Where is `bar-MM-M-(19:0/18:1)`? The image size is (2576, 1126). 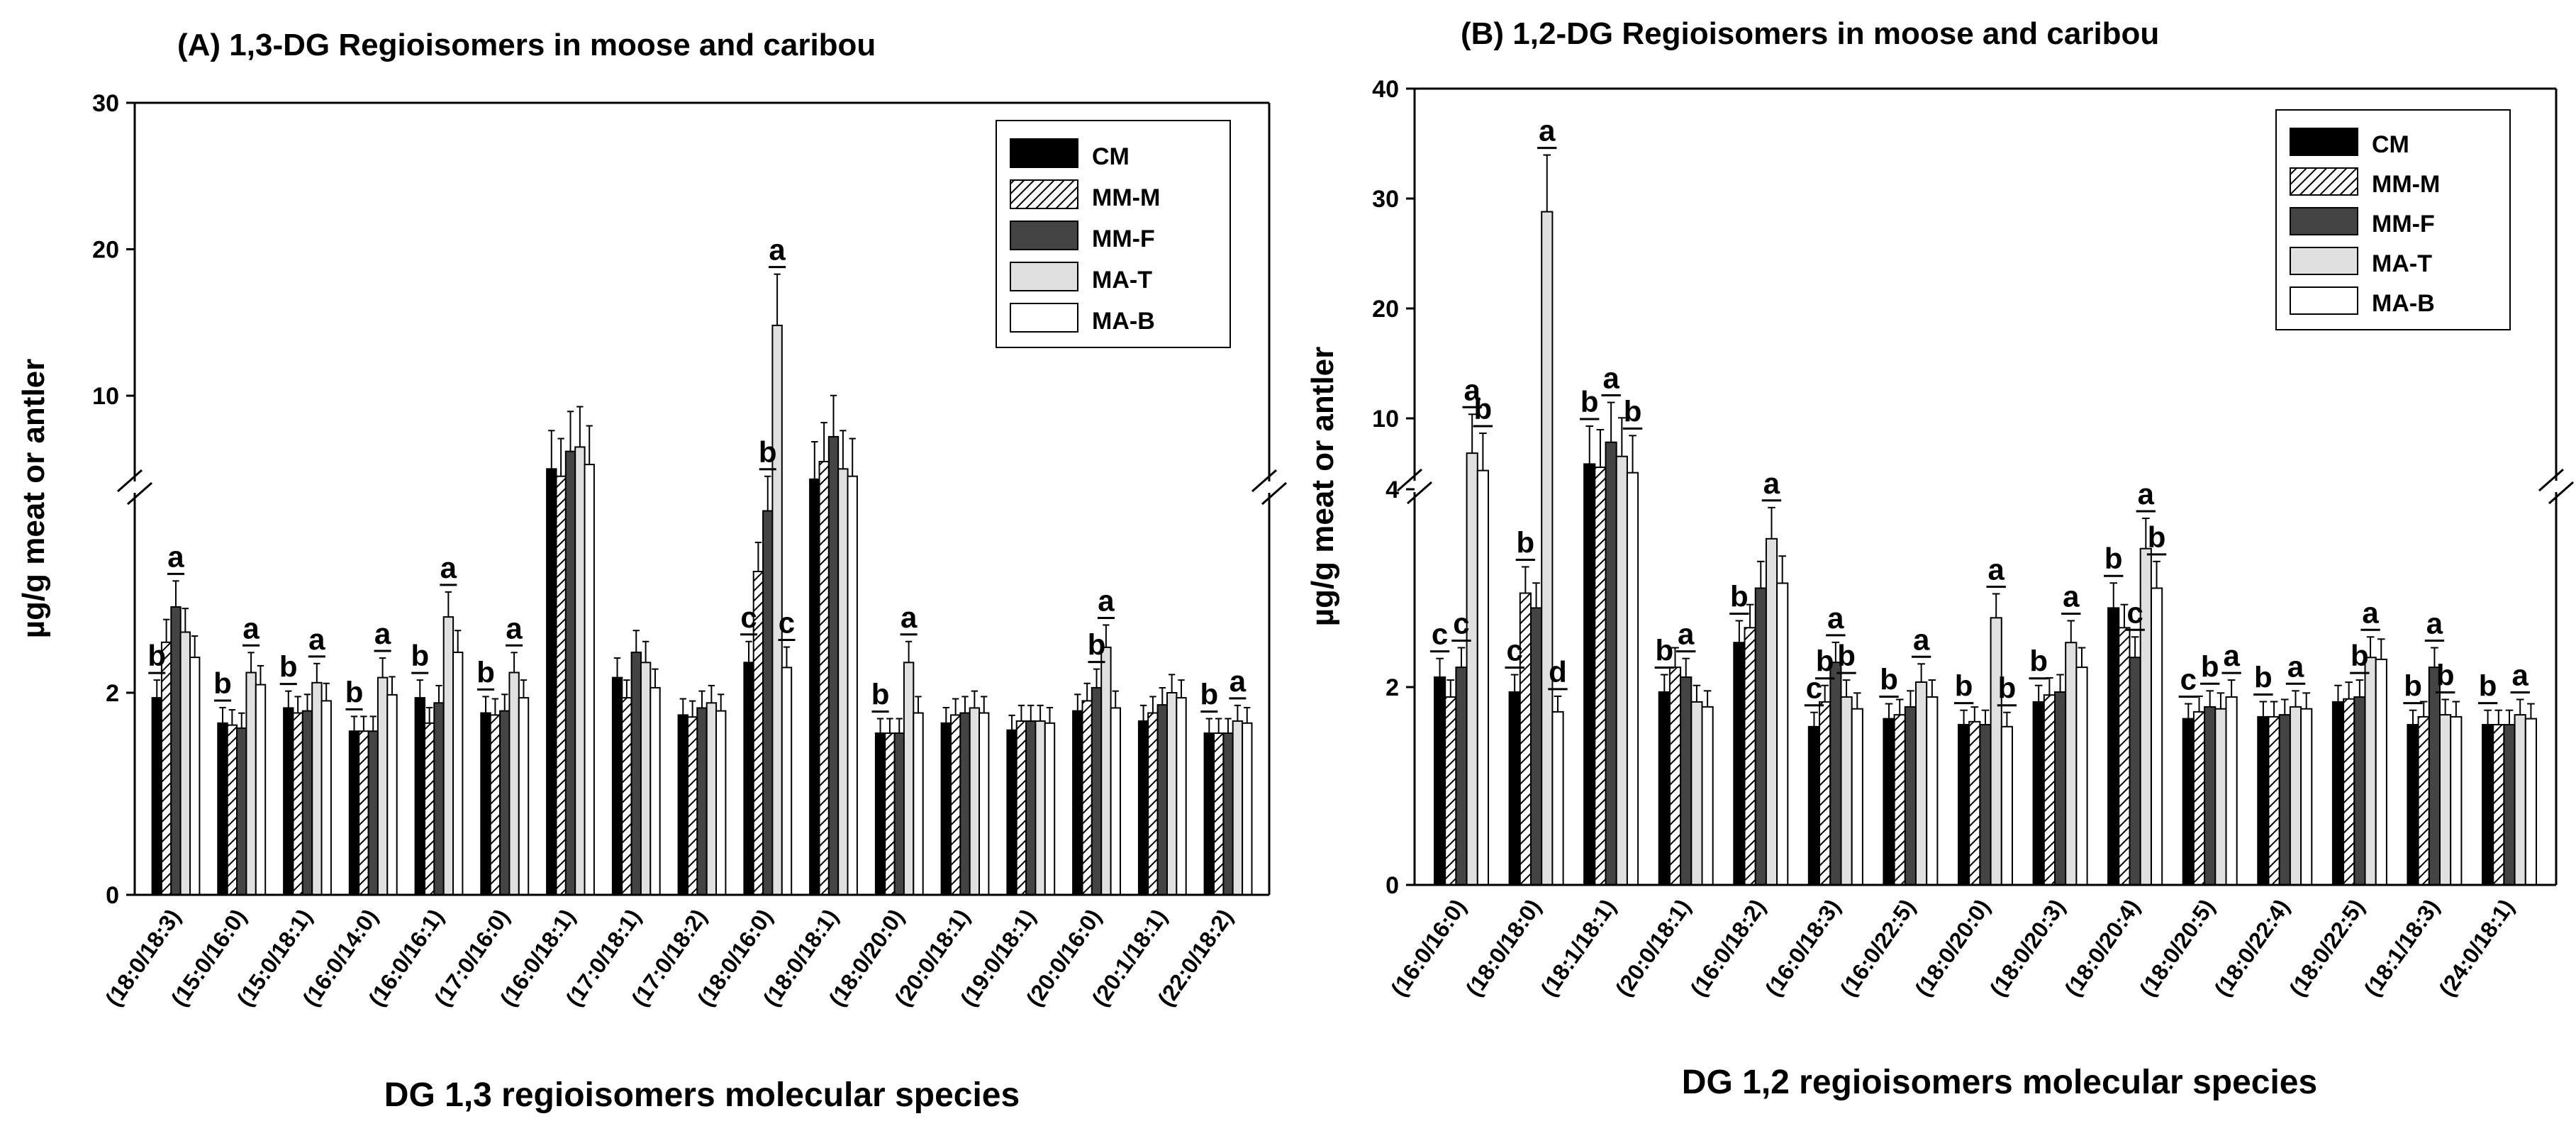
bar-MM-M-(19:0/18:1) is located at coordinates (1021, 808).